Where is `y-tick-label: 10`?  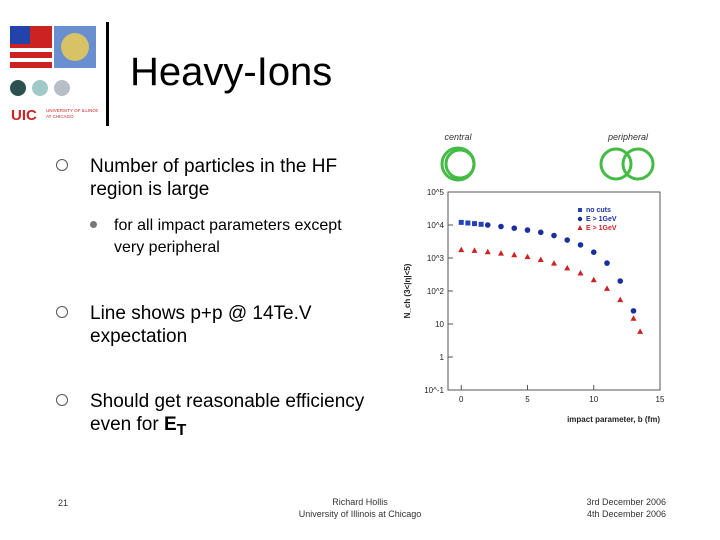
y-tick-label: 10 is located at coordinates (439, 324).